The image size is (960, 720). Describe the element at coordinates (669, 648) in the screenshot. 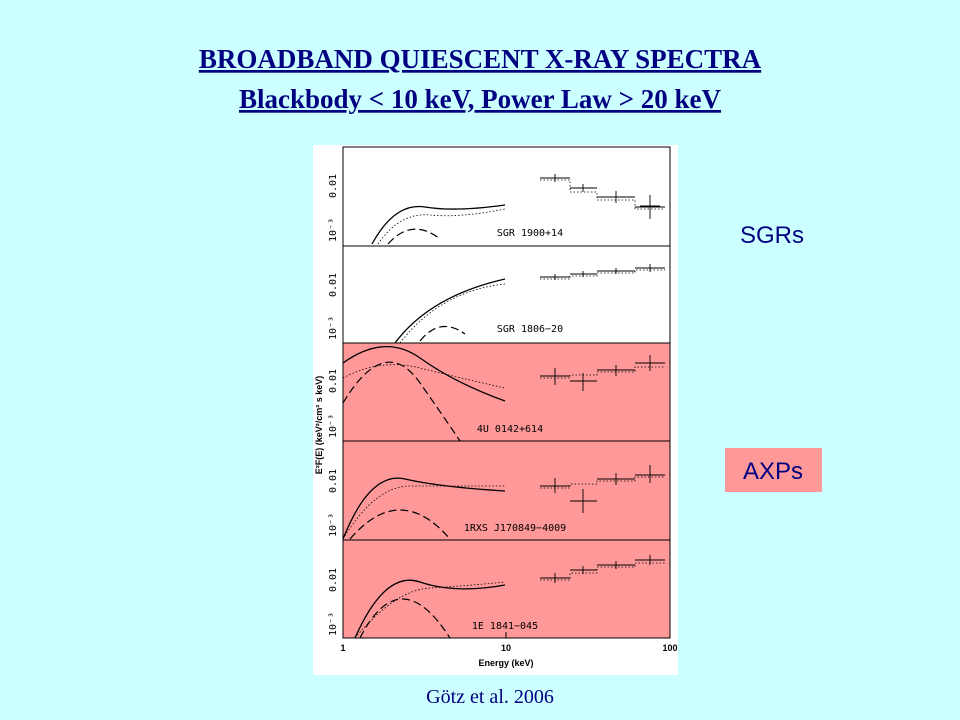

I see `x-tick-label: 100` at that location.